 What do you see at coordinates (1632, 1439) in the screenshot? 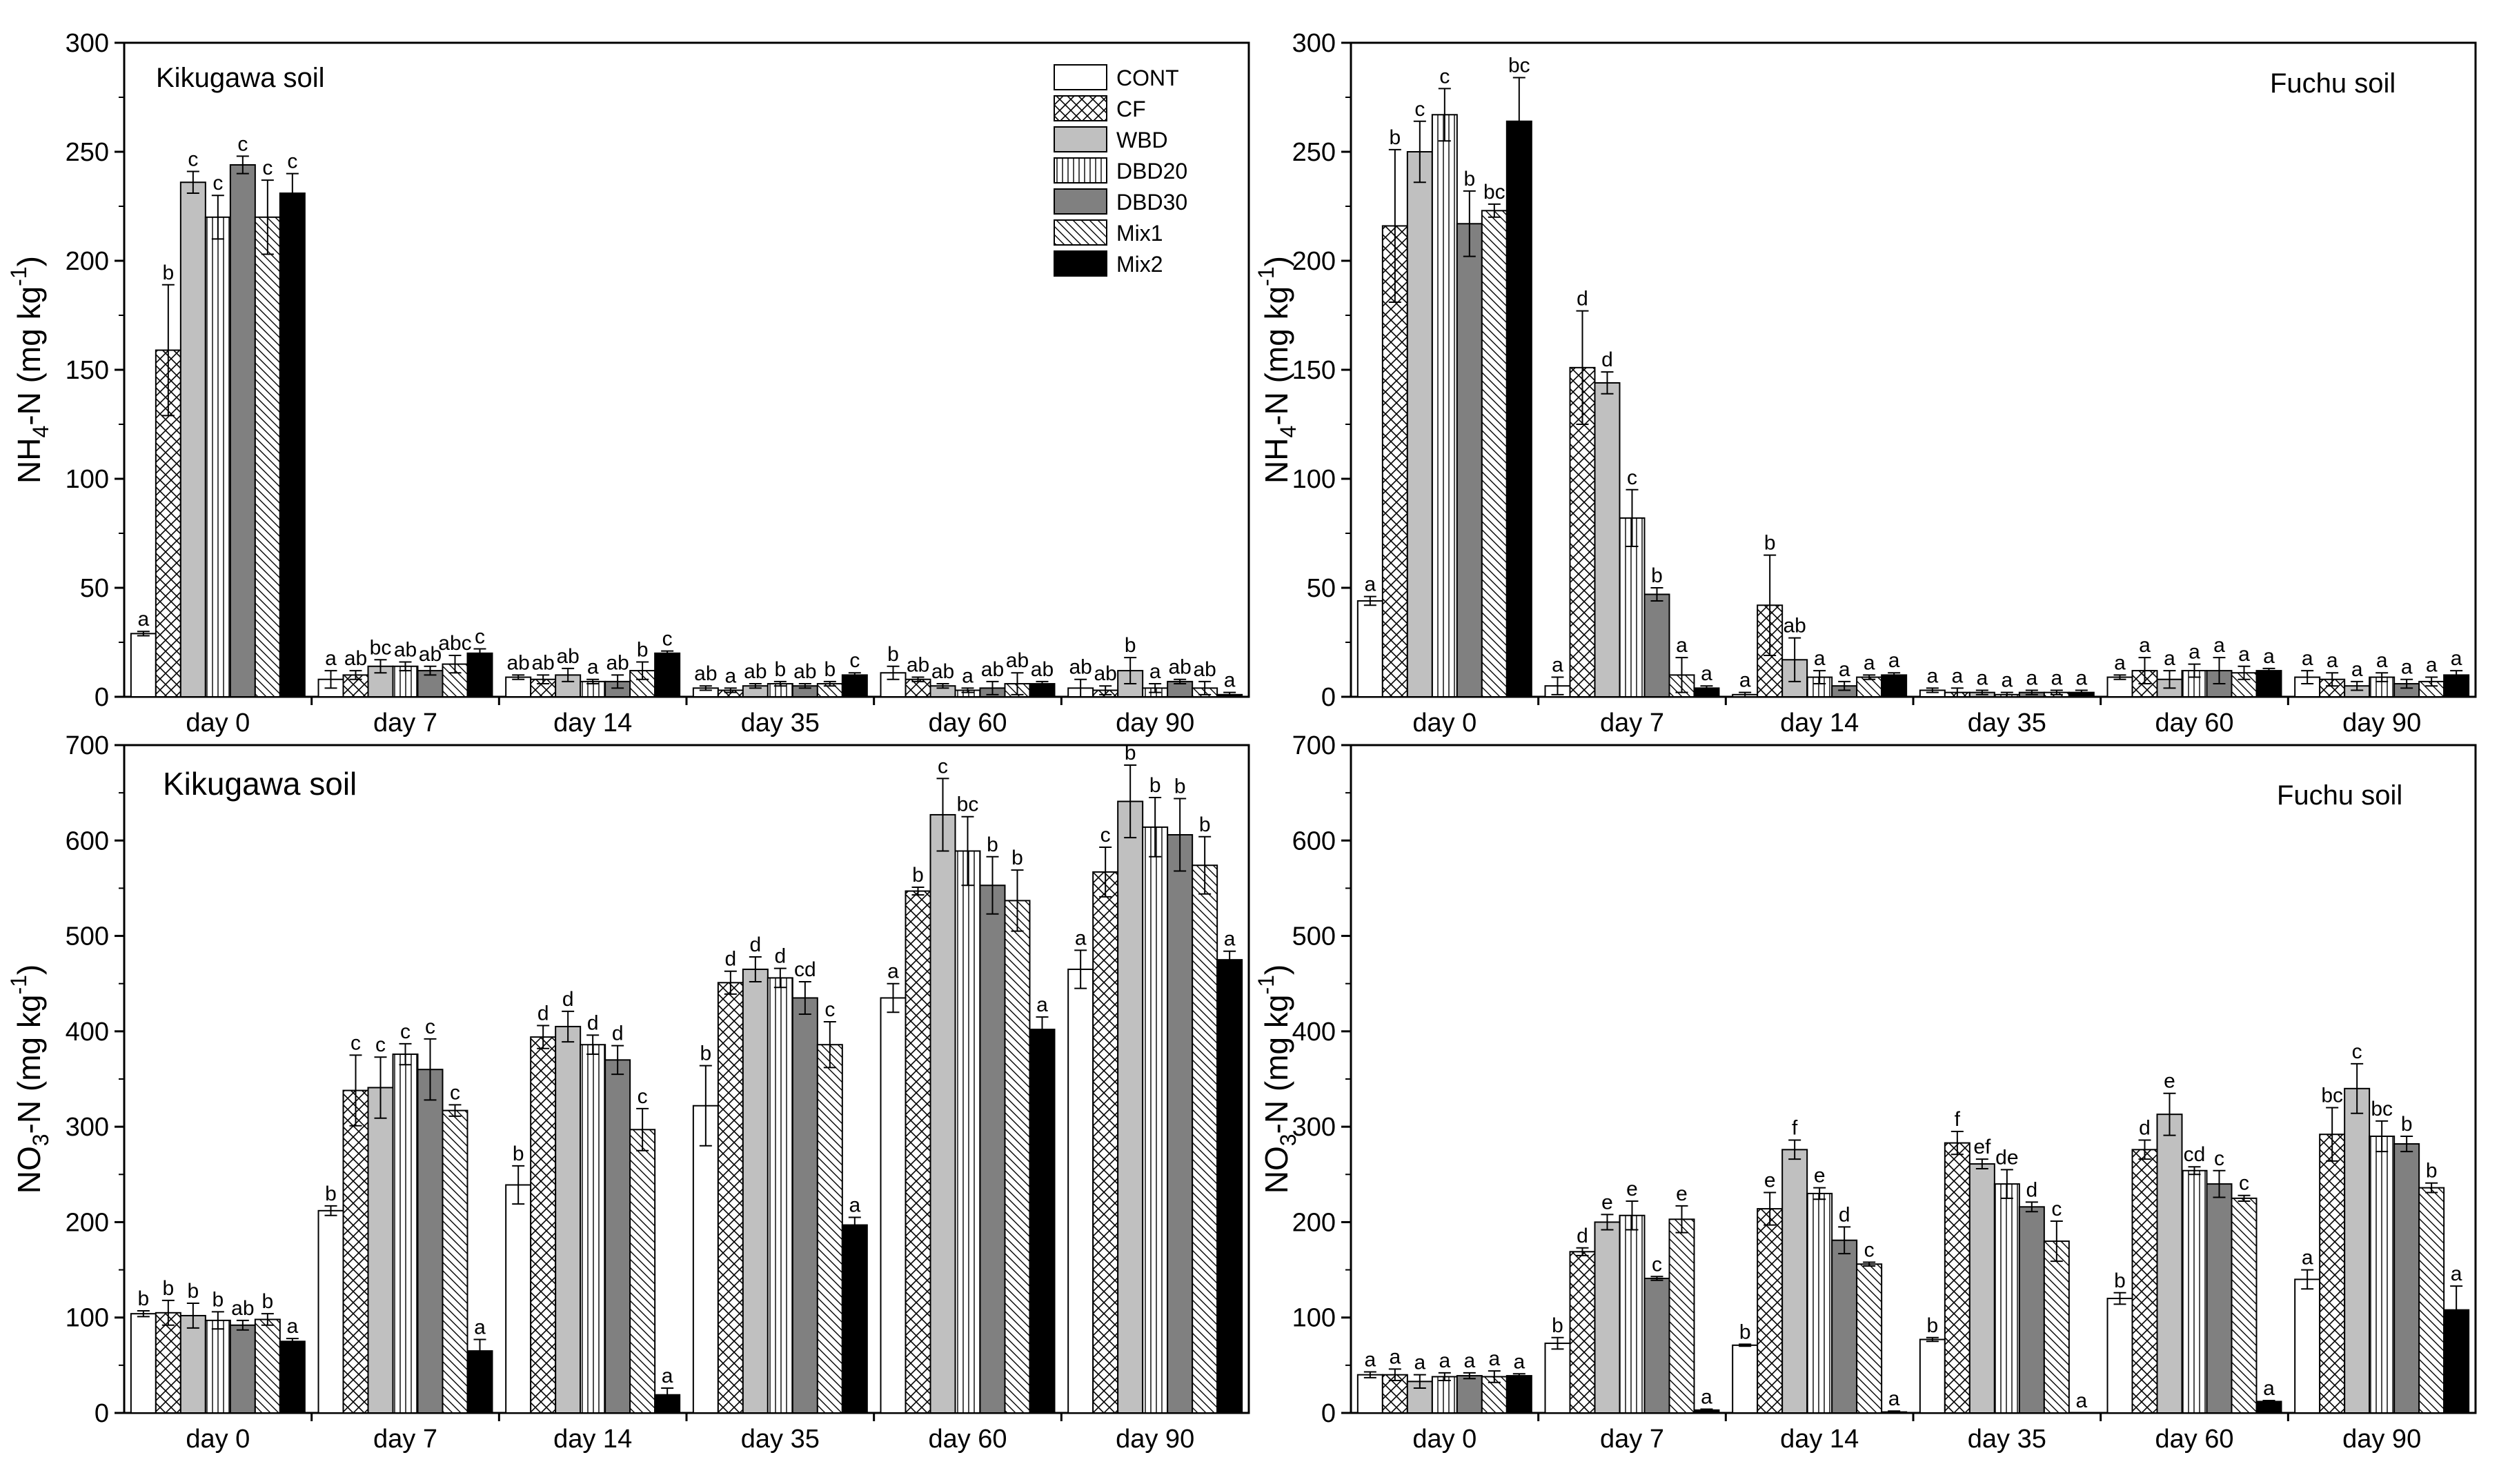
I see `x-tick-label: day 7` at bounding box center [1632, 1439].